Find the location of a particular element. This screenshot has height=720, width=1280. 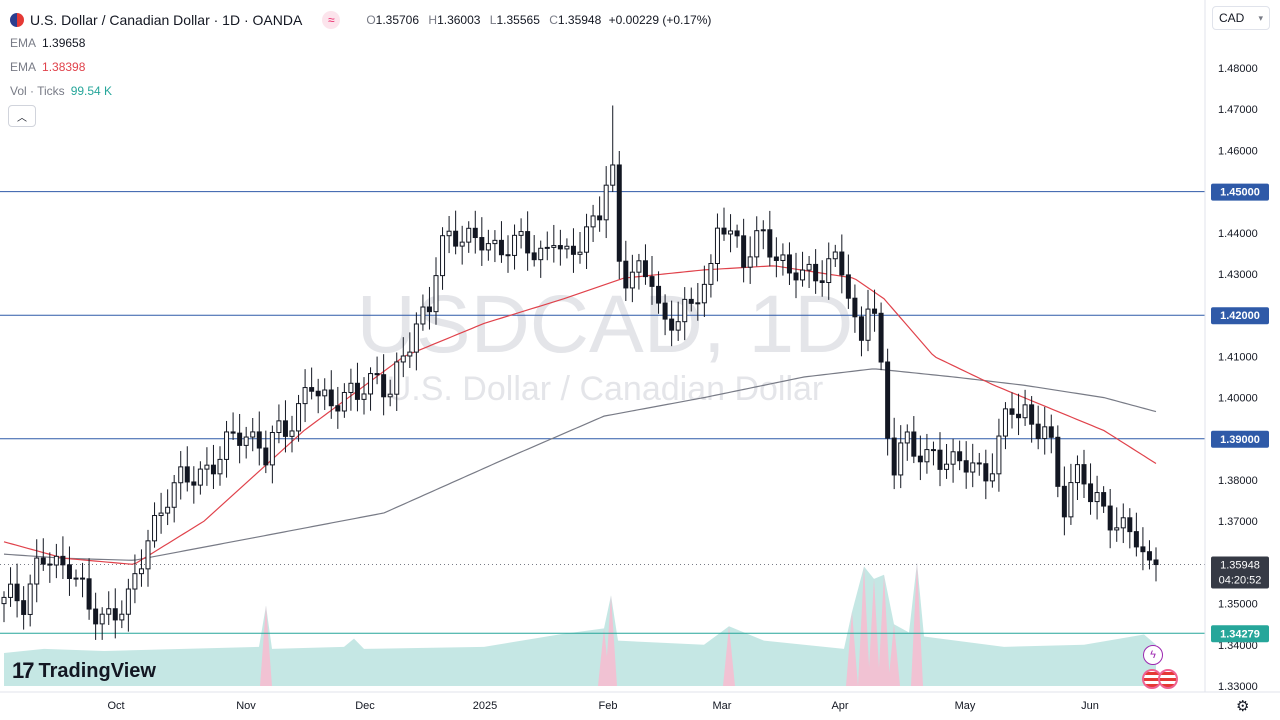

lightning-icon: ϟ is located at coordinates (1153, 655).